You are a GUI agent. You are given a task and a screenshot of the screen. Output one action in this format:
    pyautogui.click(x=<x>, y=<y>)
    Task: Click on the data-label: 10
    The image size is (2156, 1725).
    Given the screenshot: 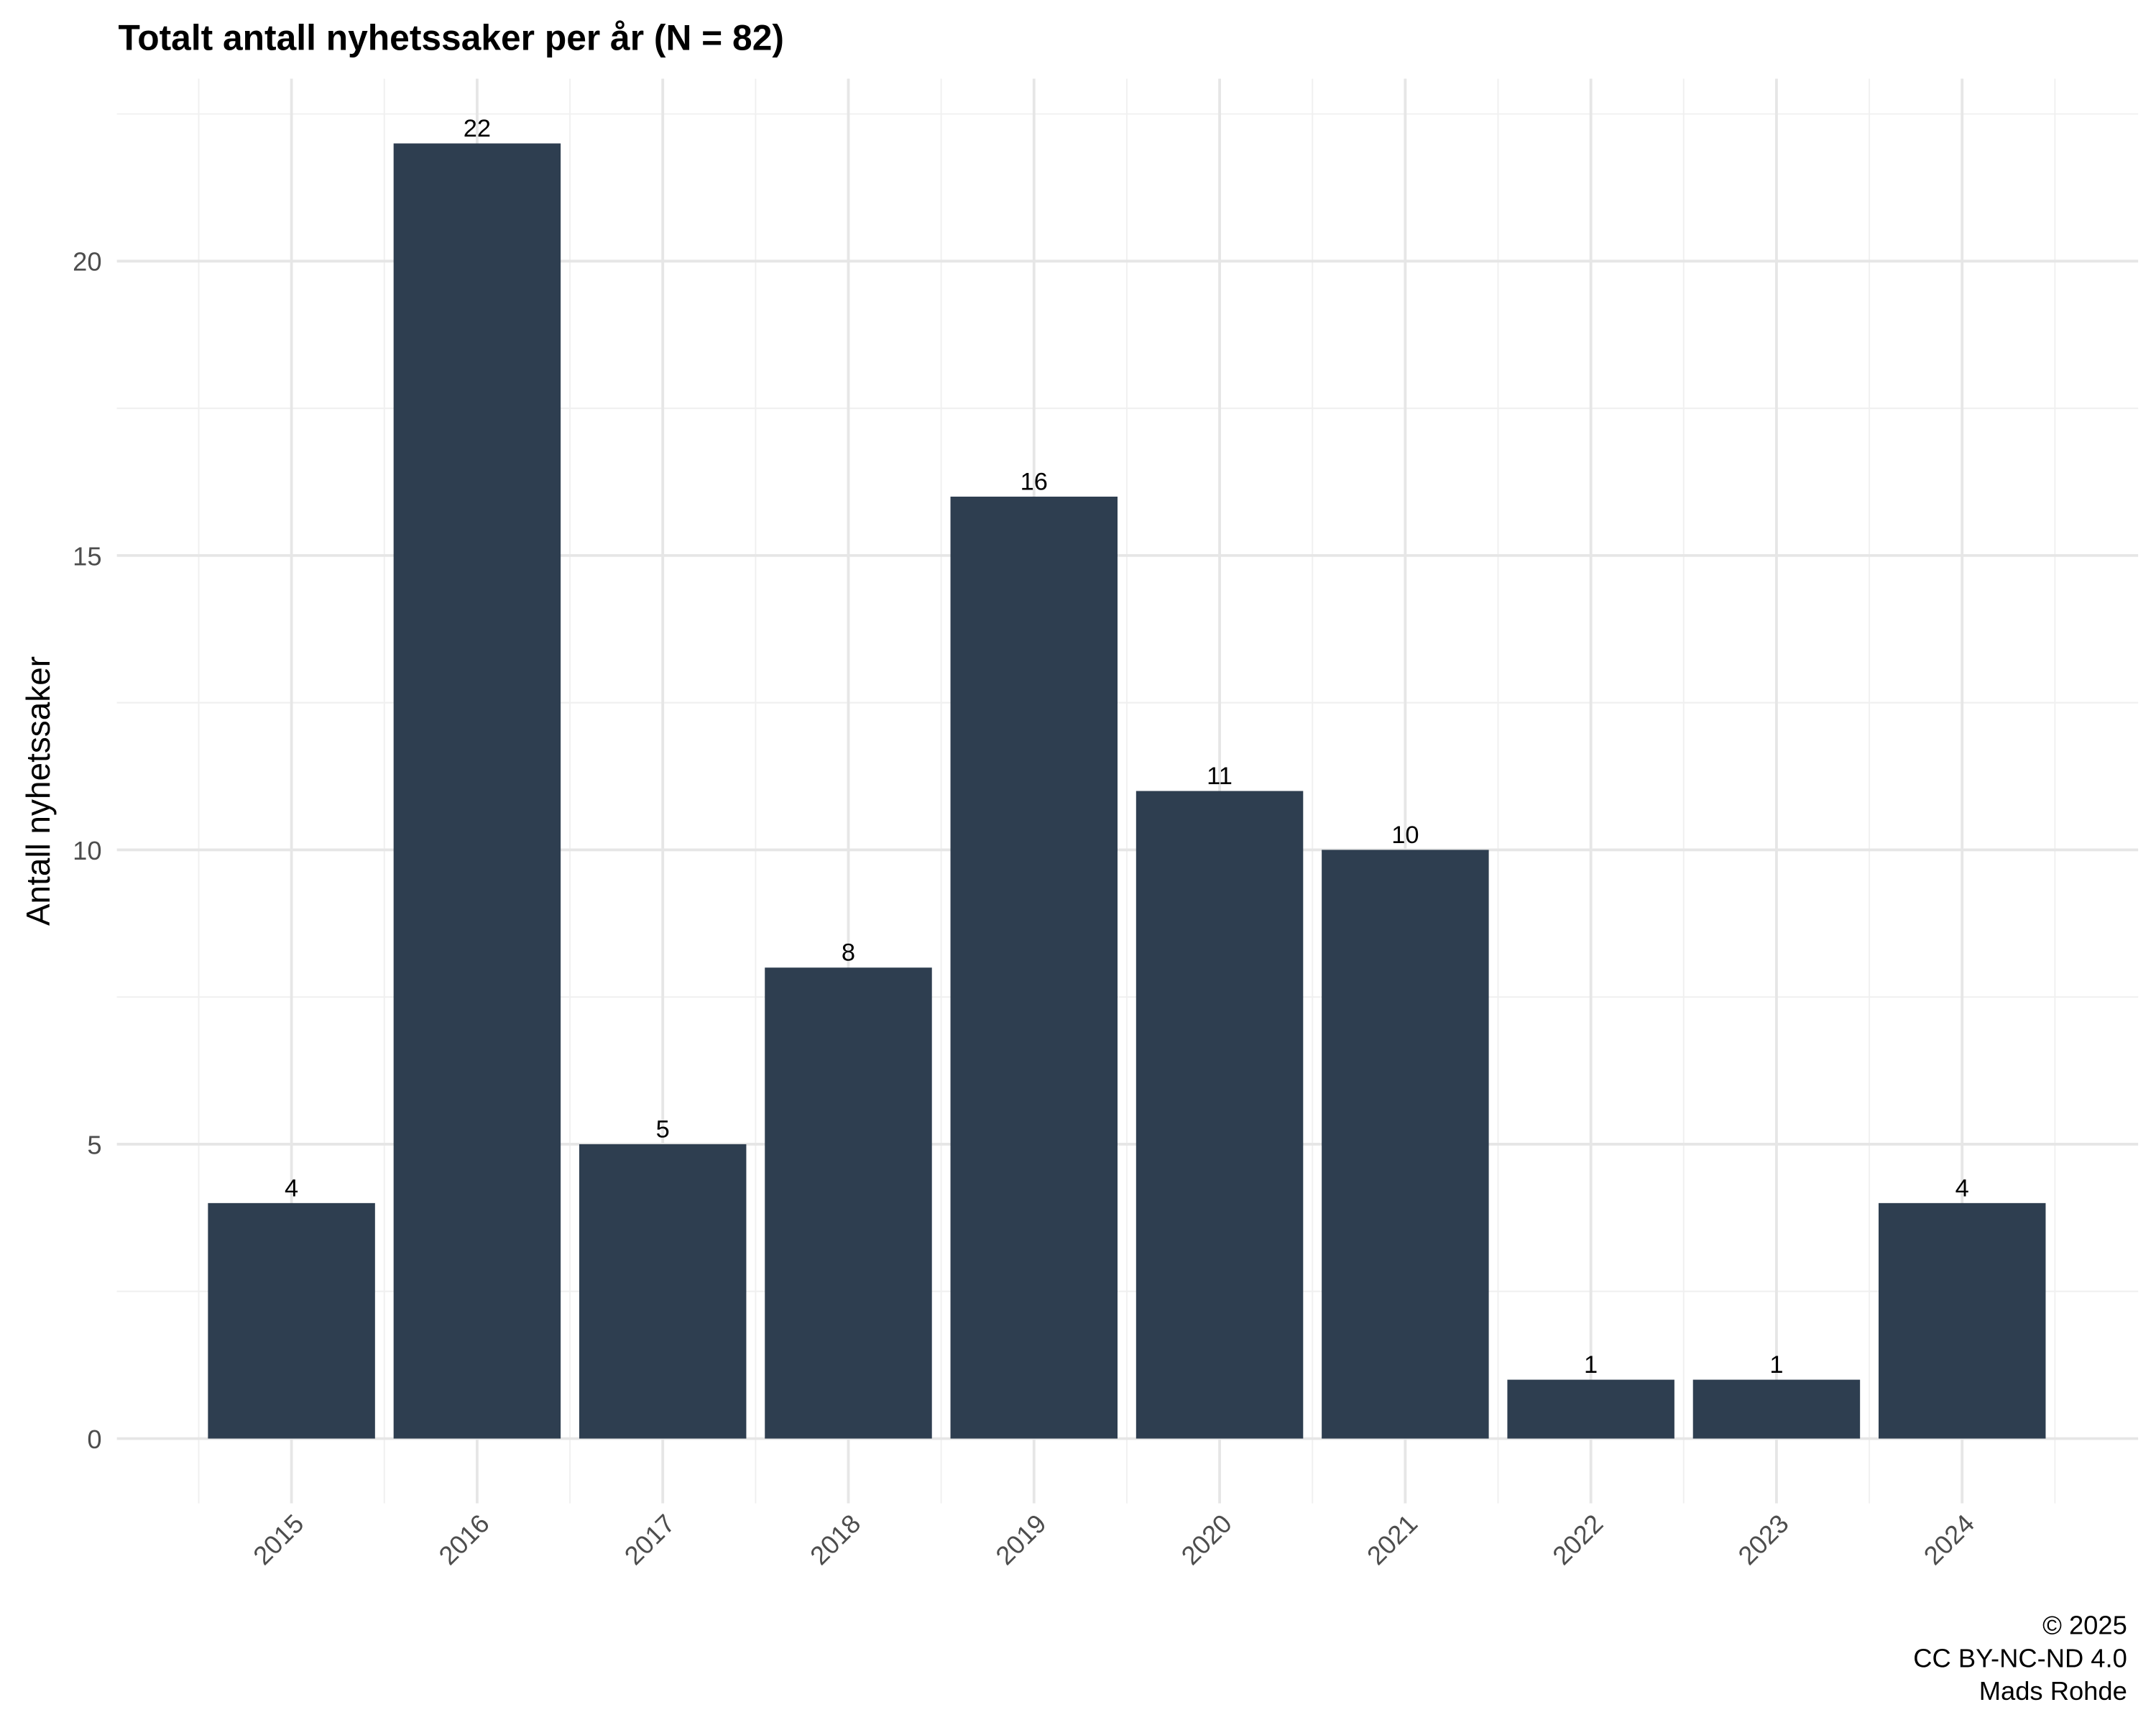 What is the action you would take?
    pyautogui.click(x=1405, y=835)
    